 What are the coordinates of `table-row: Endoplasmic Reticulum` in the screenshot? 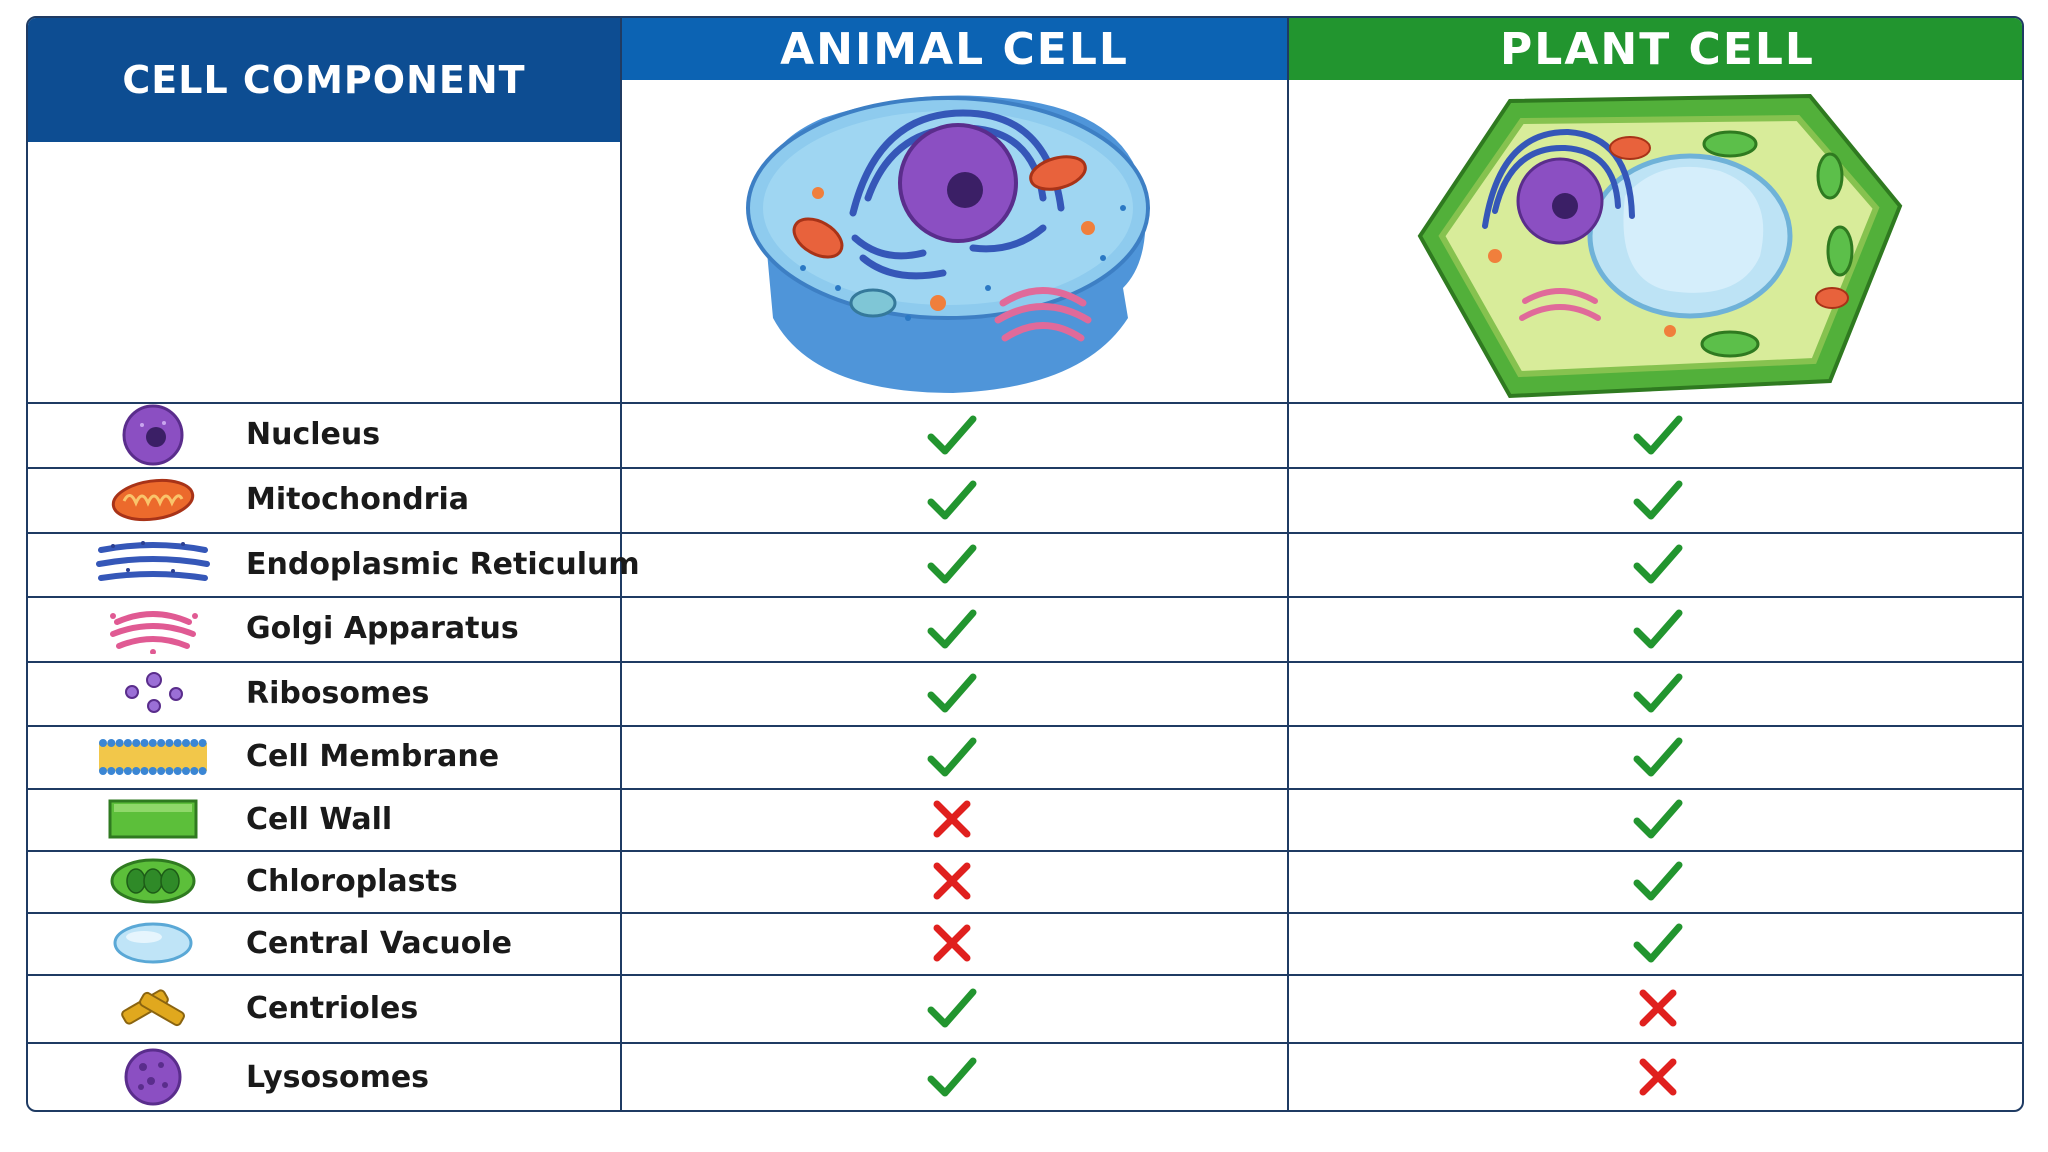 It's located at (1025, 564).